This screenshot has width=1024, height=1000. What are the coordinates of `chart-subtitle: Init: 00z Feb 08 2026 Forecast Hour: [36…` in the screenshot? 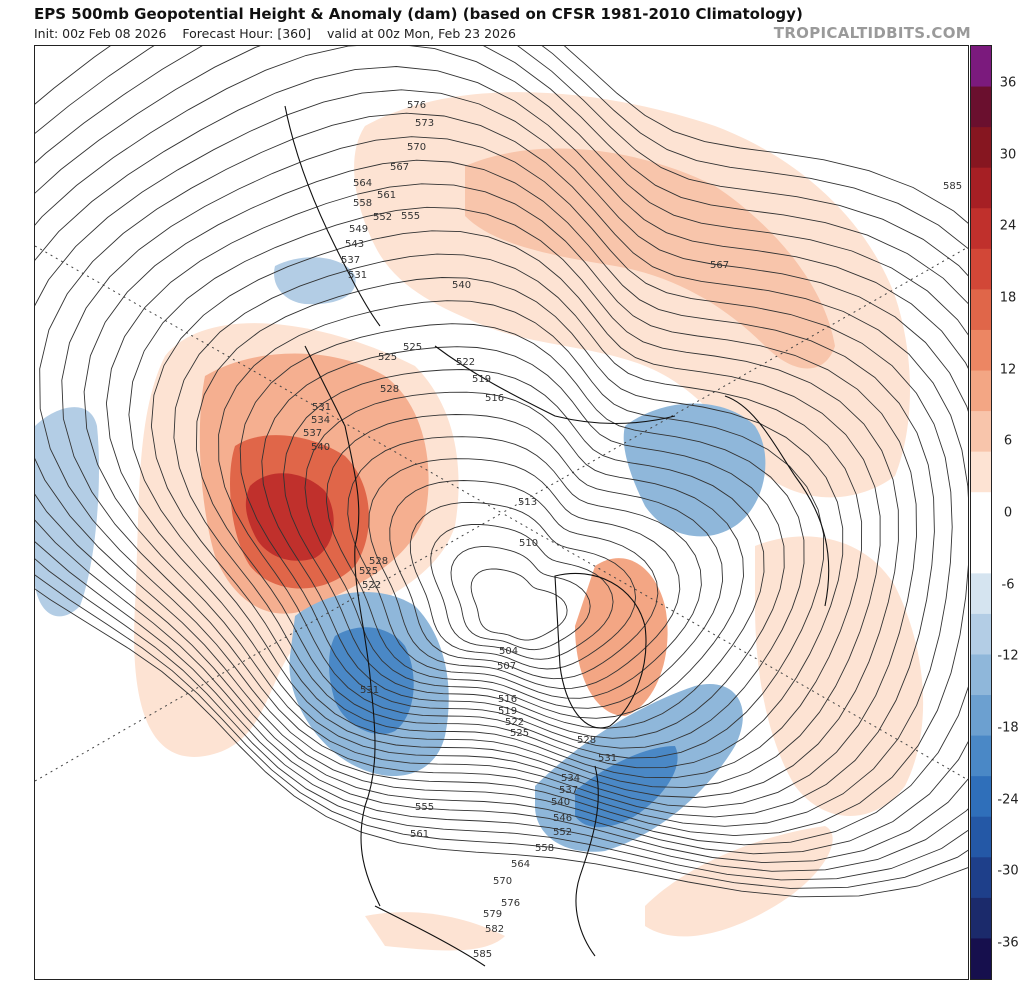 It's located at (281, 33).